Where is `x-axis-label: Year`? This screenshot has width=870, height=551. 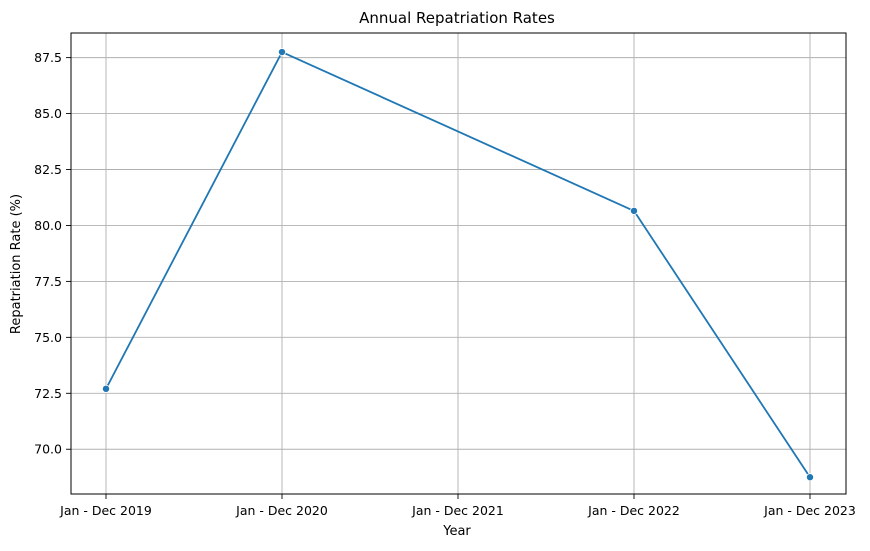 x-axis-label: Year is located at coordinates (456, 531).